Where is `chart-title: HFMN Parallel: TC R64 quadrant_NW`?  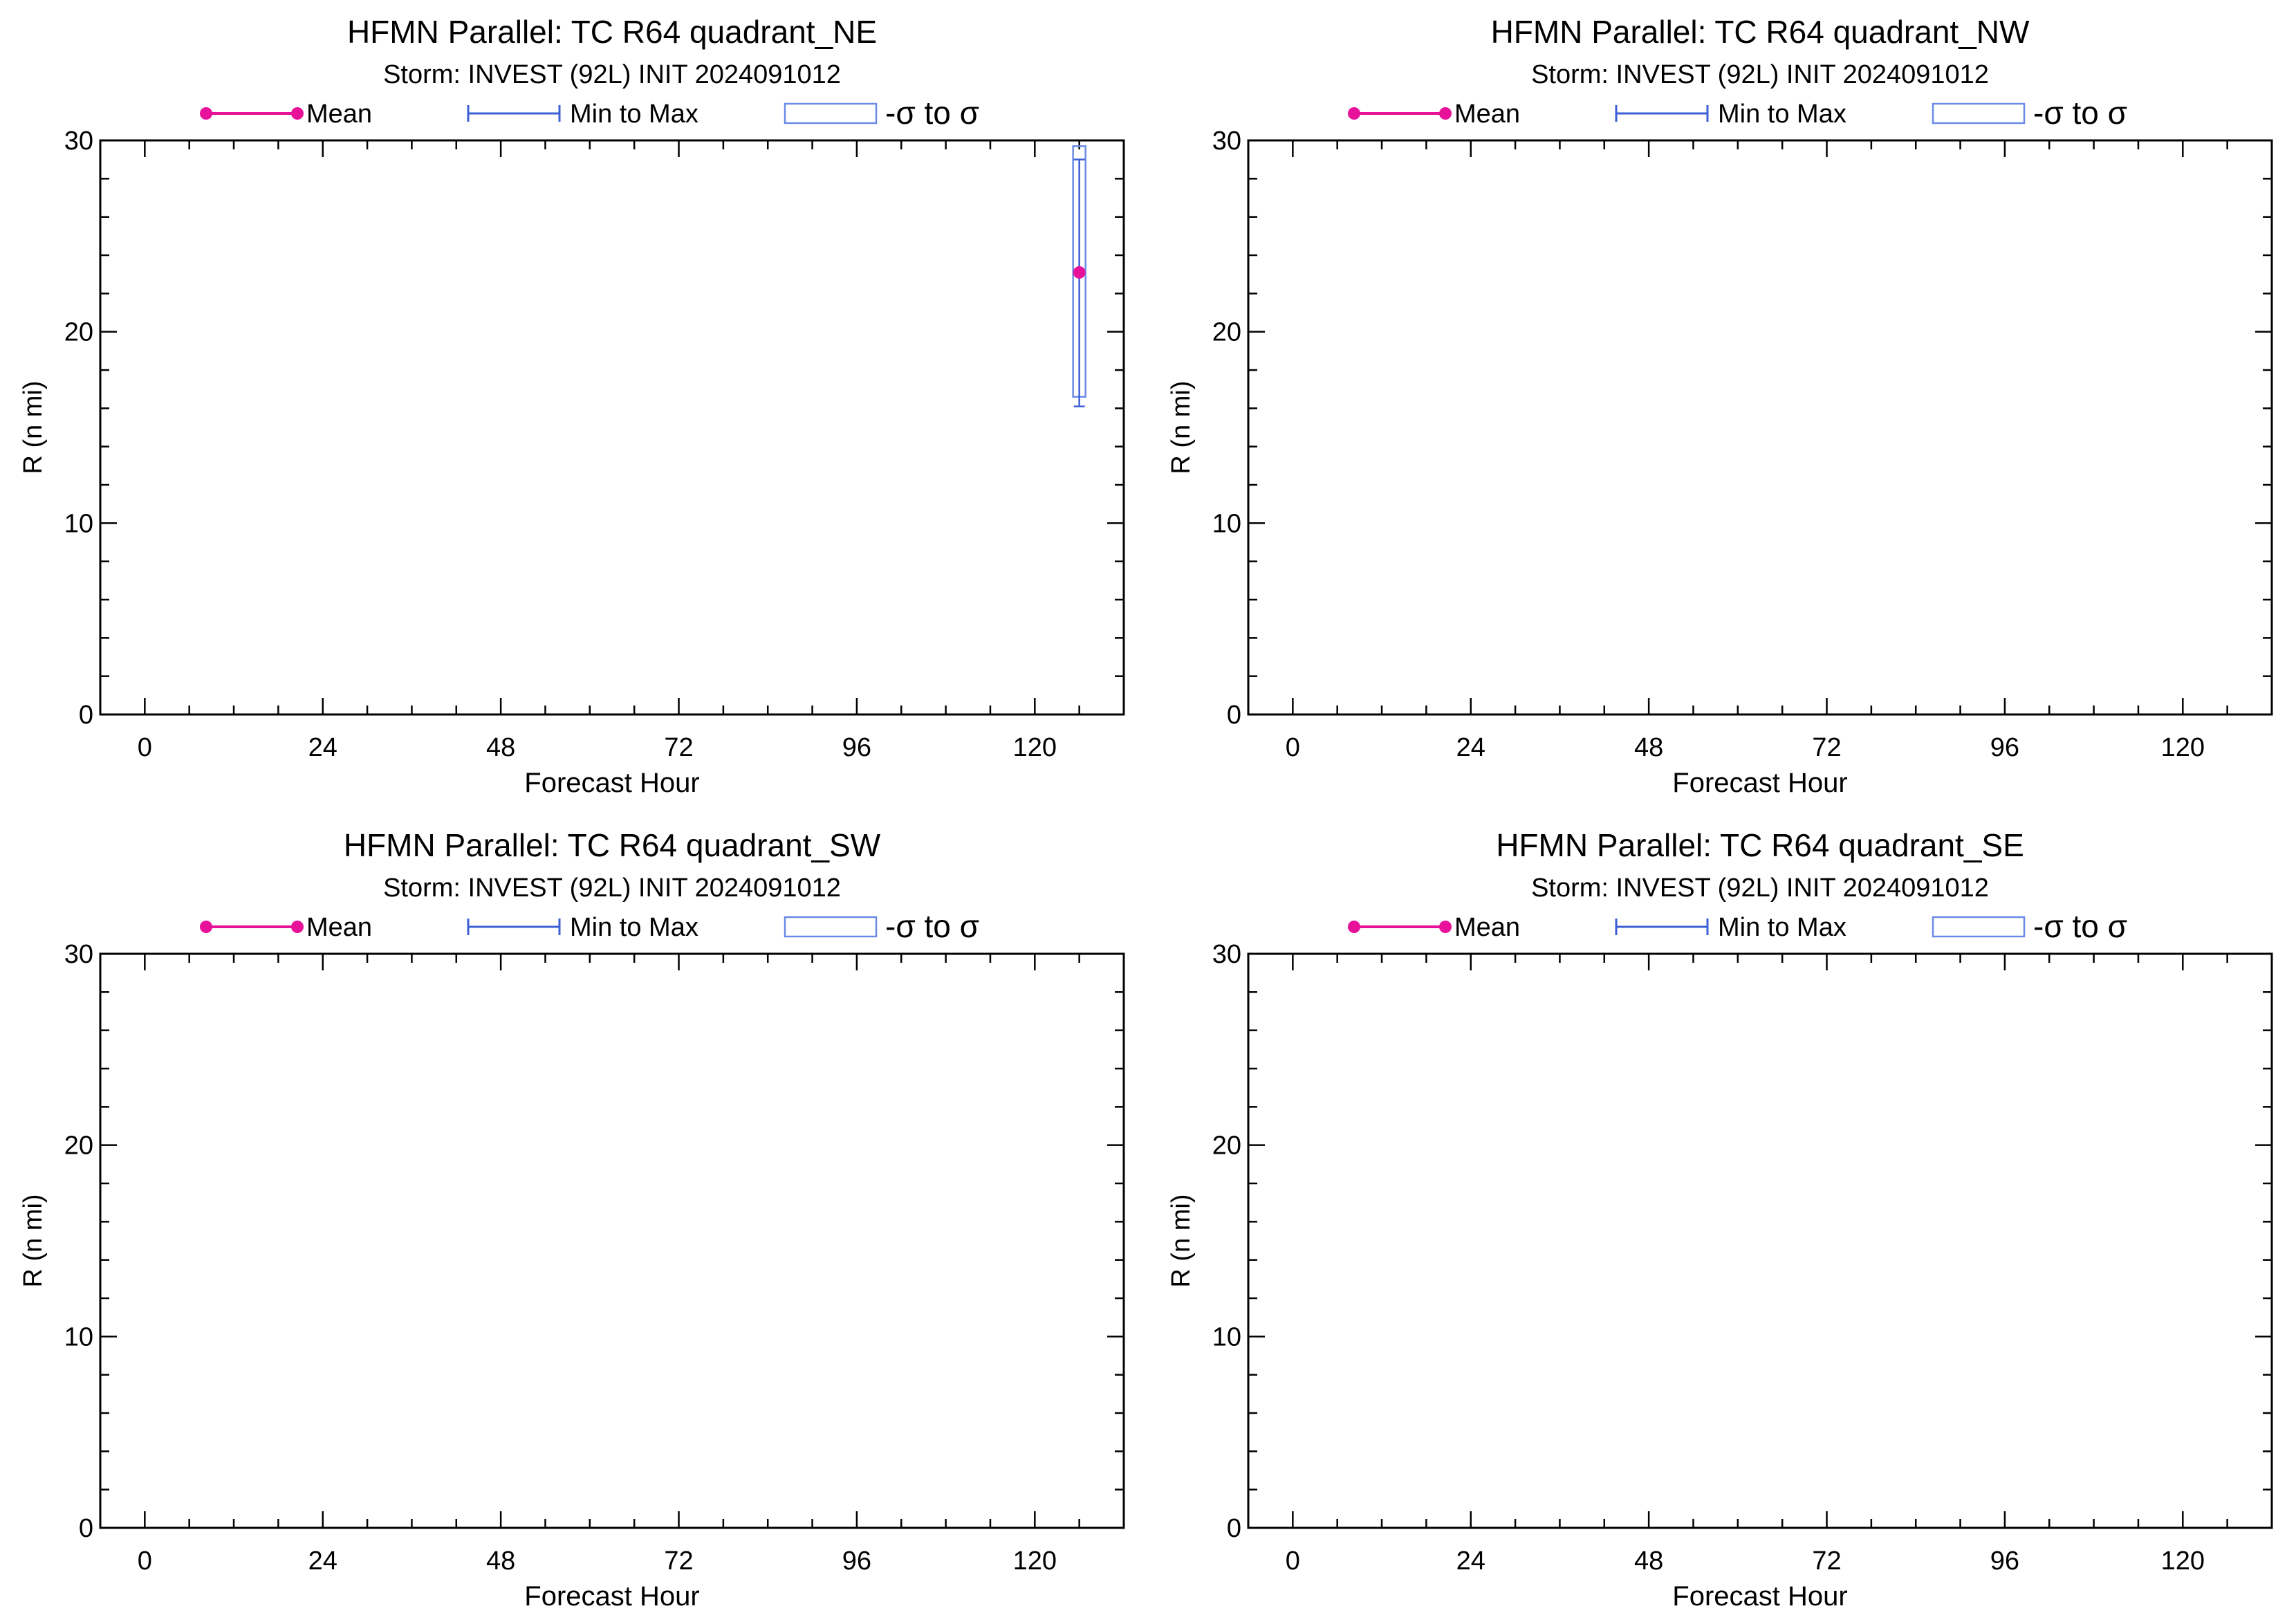
chart-title: HFMN Parallel: TC R64 quadrant_NW is located at coordinates (1761, 32).